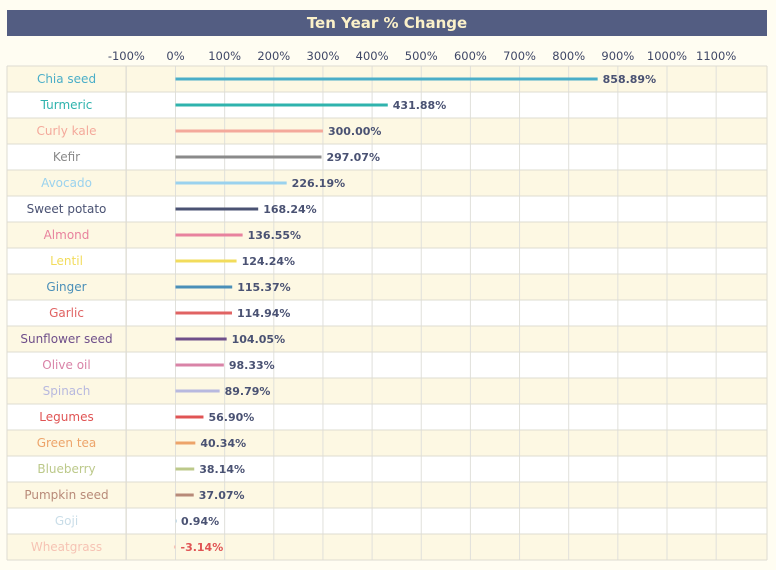 This screenshot has width=776, height=570. Describe the element at coordinates (66, 521) in the screenshot. I see `category-label: Goji` at that location.